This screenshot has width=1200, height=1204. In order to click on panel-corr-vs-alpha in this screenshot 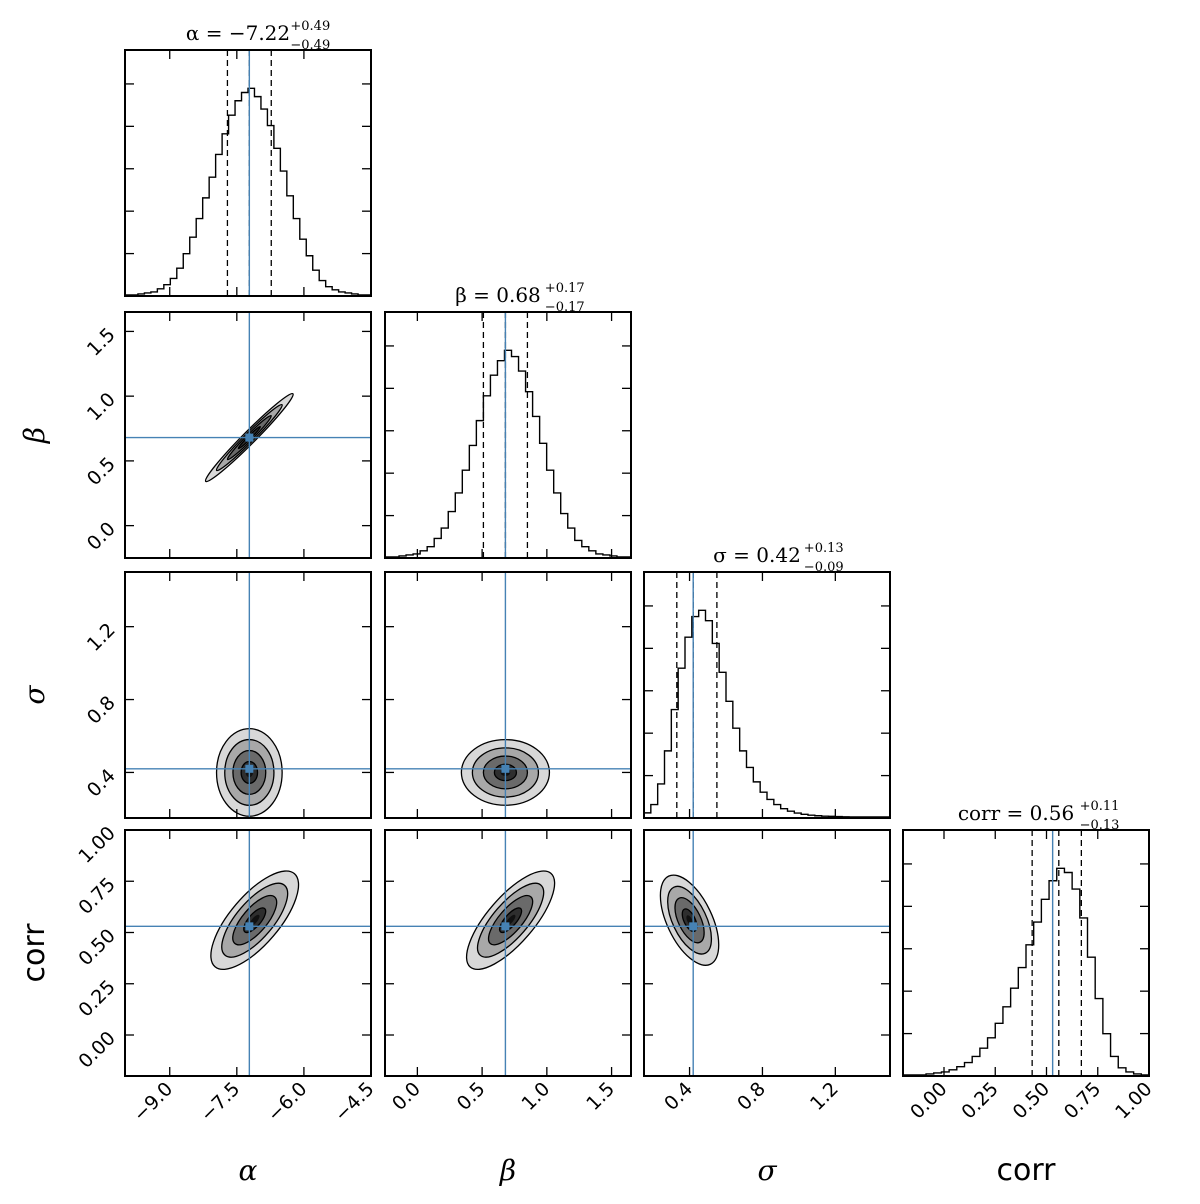, I will do `click(248, 953)`.